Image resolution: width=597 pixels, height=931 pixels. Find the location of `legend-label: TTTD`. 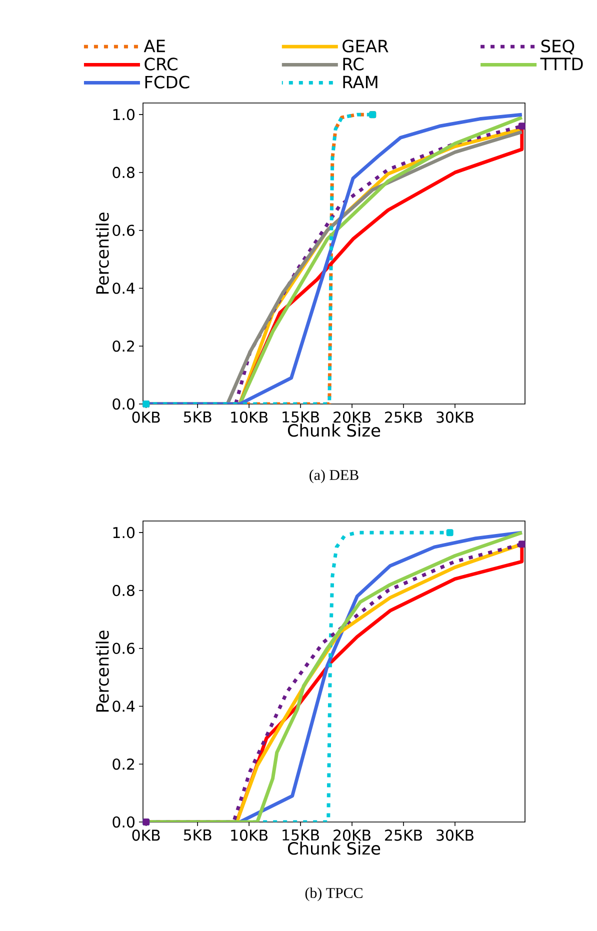

legend-label: TTTD is located at coordinates (561, 64).